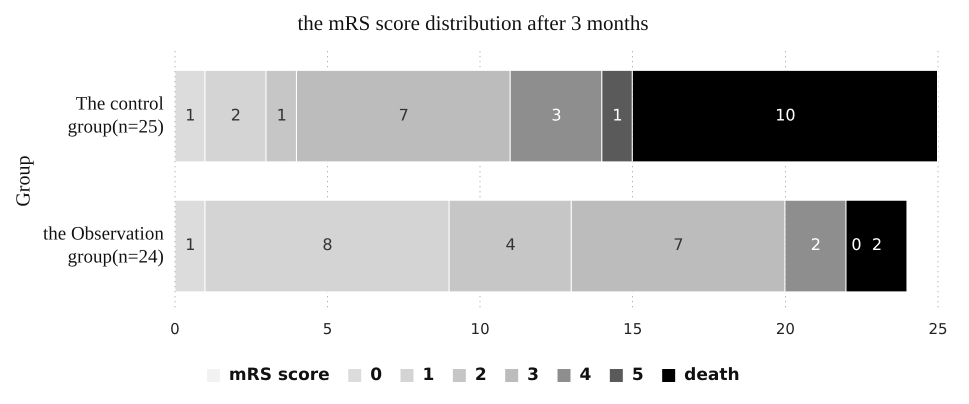 The image size is (969, 404). I want to click on x-tick-label: 0, so click(175, 329).